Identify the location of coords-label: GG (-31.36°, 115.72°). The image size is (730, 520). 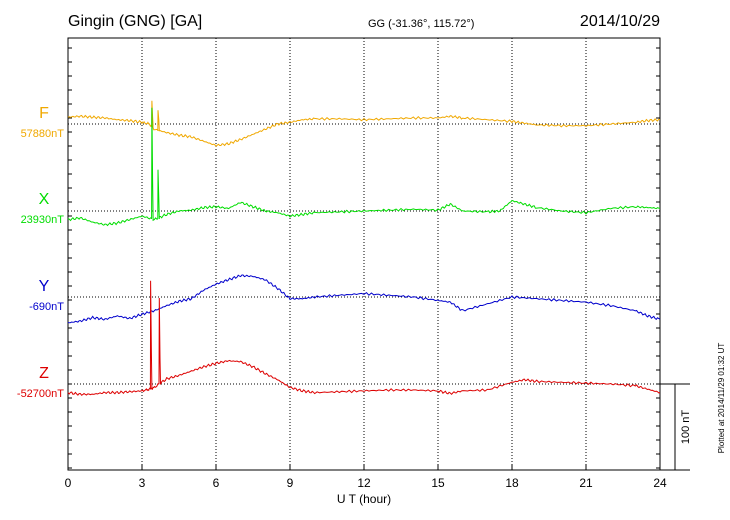
(421, 24).